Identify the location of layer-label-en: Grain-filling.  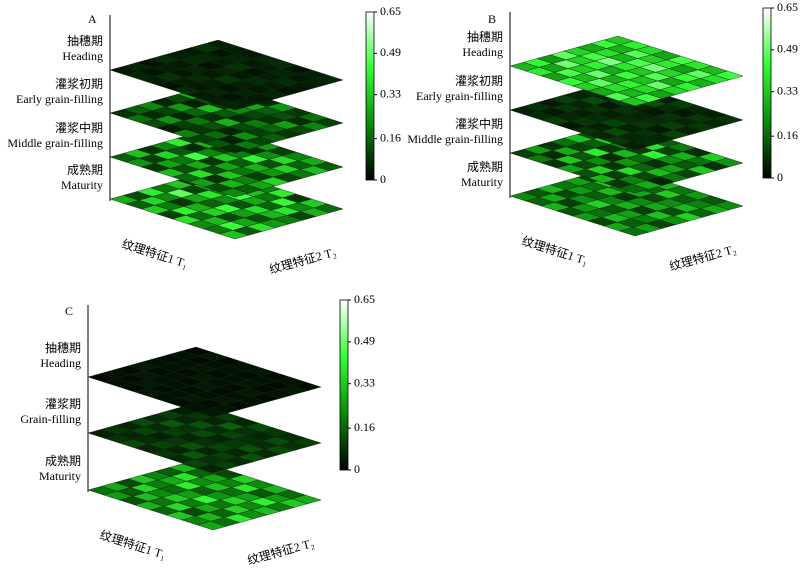
(50, 419).